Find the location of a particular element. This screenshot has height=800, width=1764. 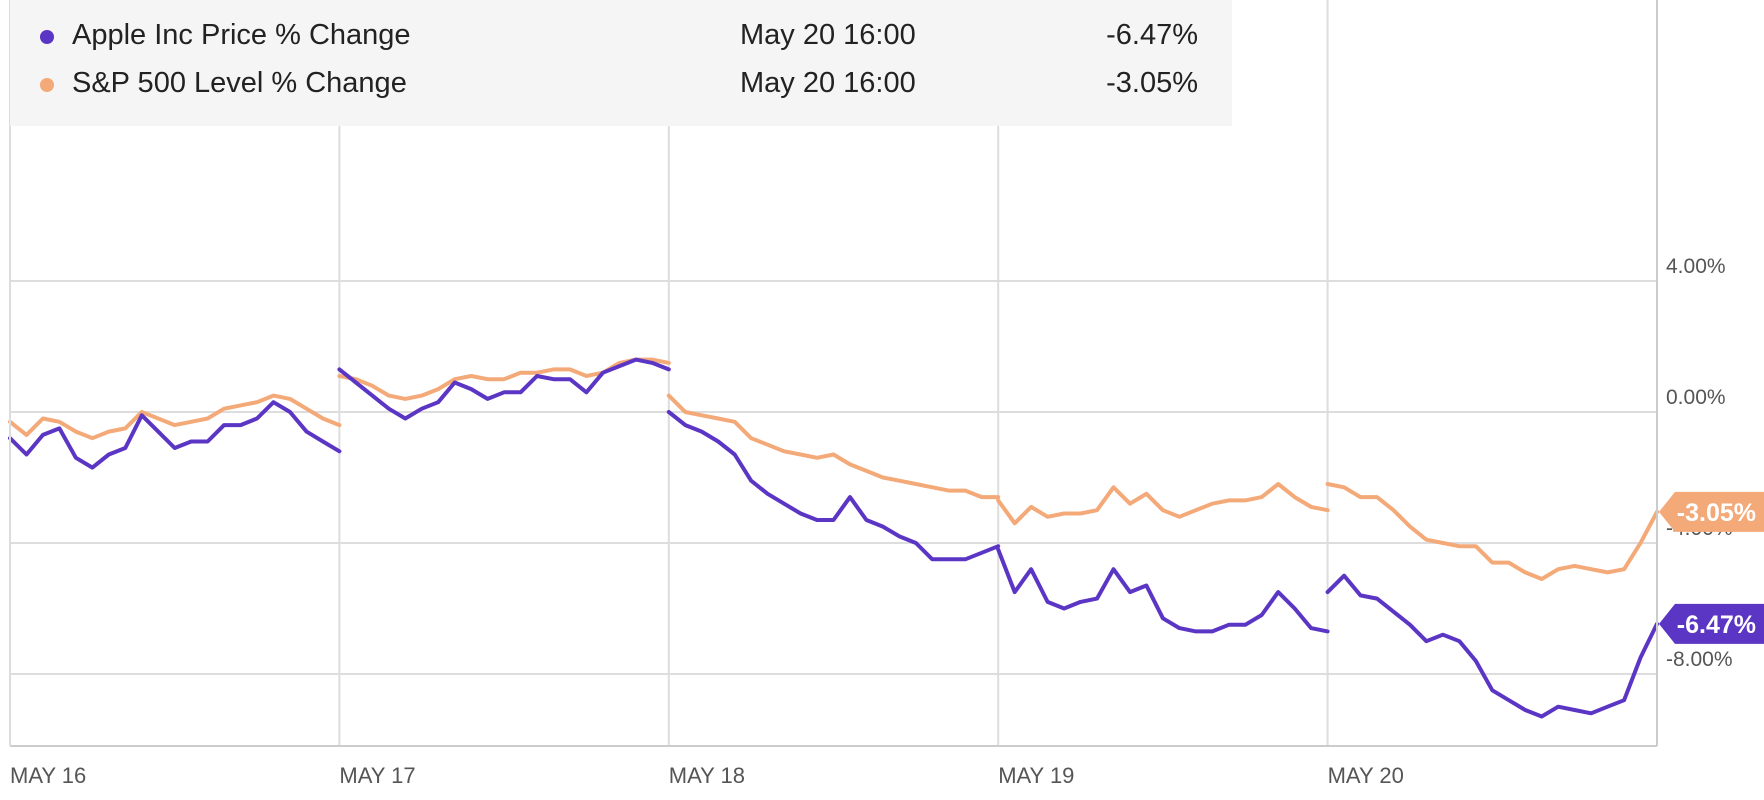

x-tick-label: MAY 17 is located at coordinates (377, 775).